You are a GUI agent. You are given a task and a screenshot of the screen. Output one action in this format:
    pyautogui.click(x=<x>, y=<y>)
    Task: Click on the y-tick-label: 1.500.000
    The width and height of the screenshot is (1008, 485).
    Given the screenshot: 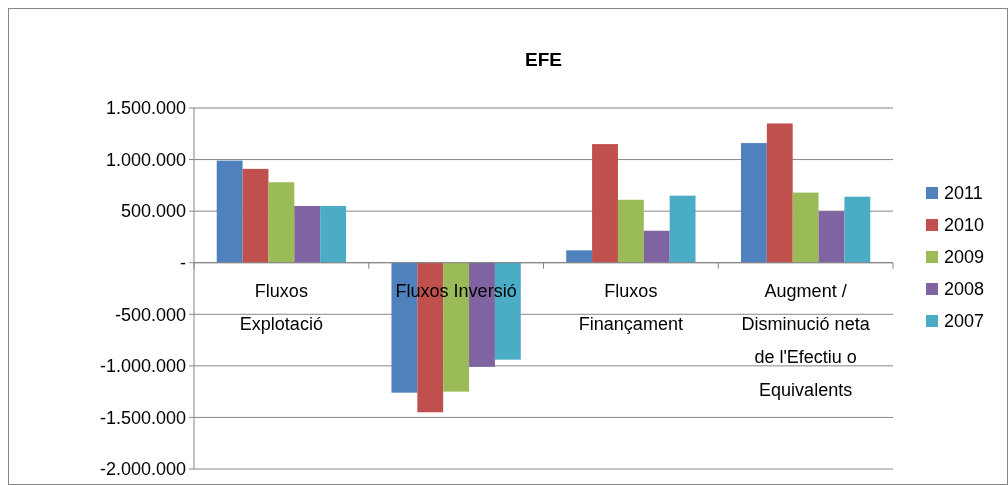 What is the action you would take?
    pyautogui.click(x=145, y=108)
    